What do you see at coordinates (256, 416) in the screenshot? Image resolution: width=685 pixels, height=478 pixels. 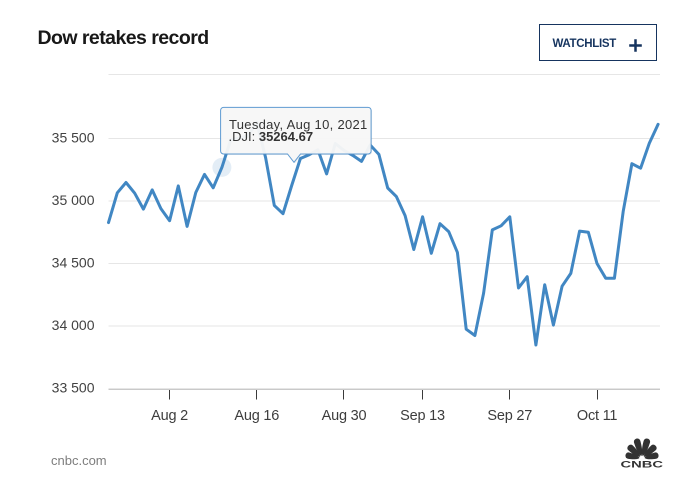 I see `svg-text: Aug 16` at bounding box center [256, 416].